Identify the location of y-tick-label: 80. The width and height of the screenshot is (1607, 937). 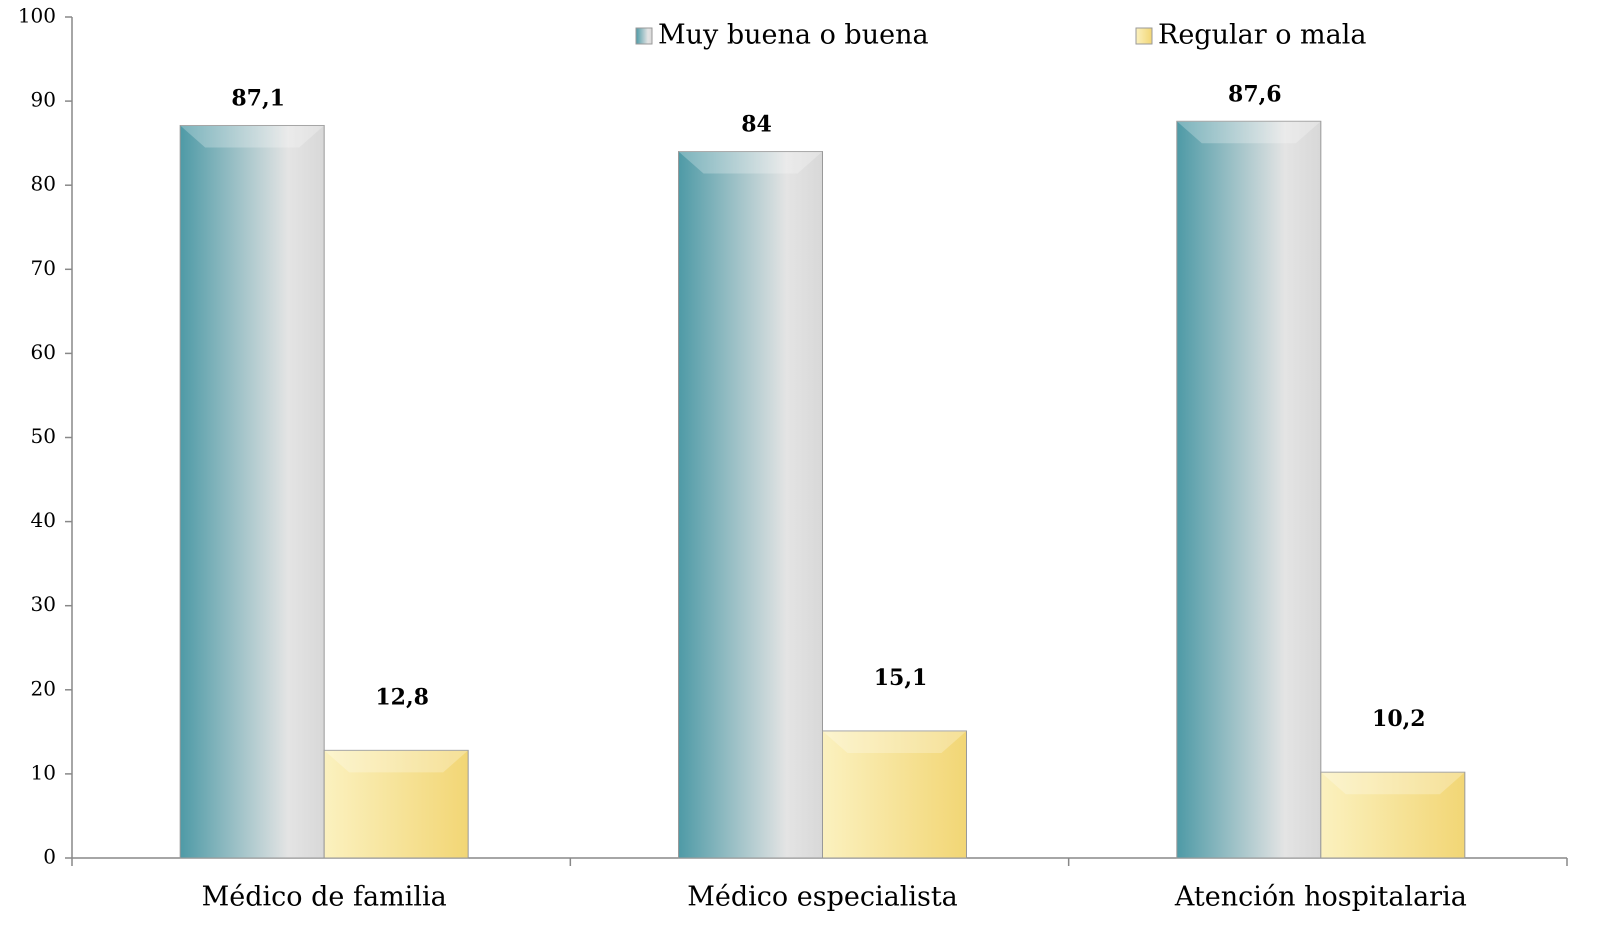
(43, 184).